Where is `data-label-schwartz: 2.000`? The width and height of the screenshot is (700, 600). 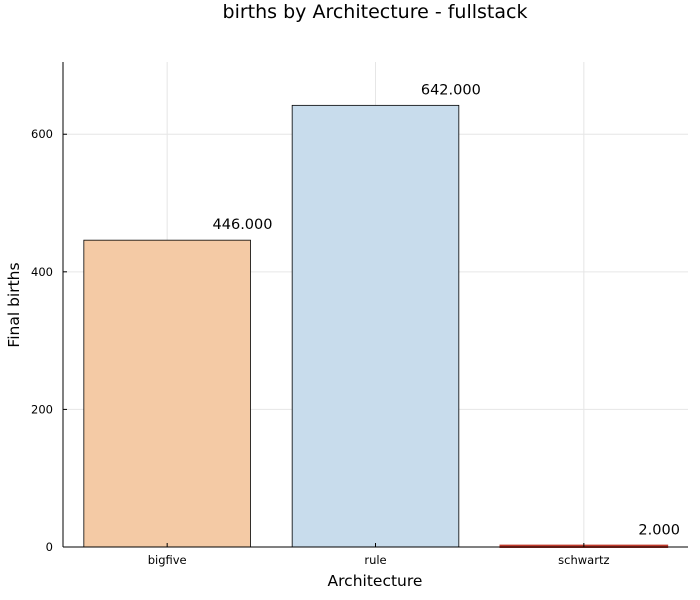
data-label-schwartz: 2.000 is located at coordinates (659, 531).